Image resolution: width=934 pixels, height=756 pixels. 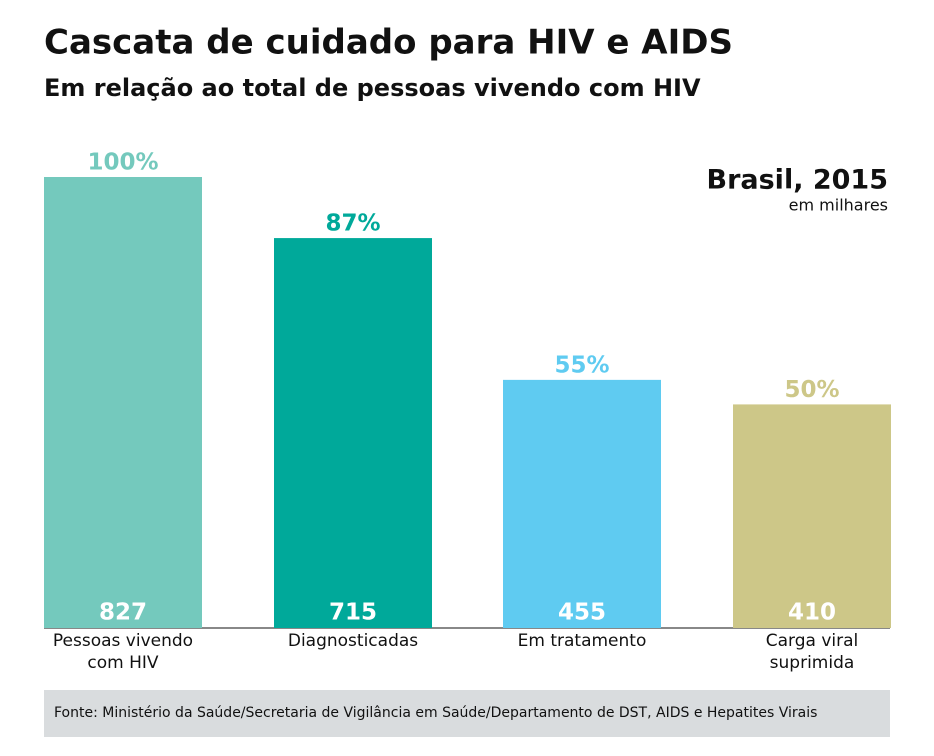 I want to click on value-label: 455, so click(x=582, y=613).